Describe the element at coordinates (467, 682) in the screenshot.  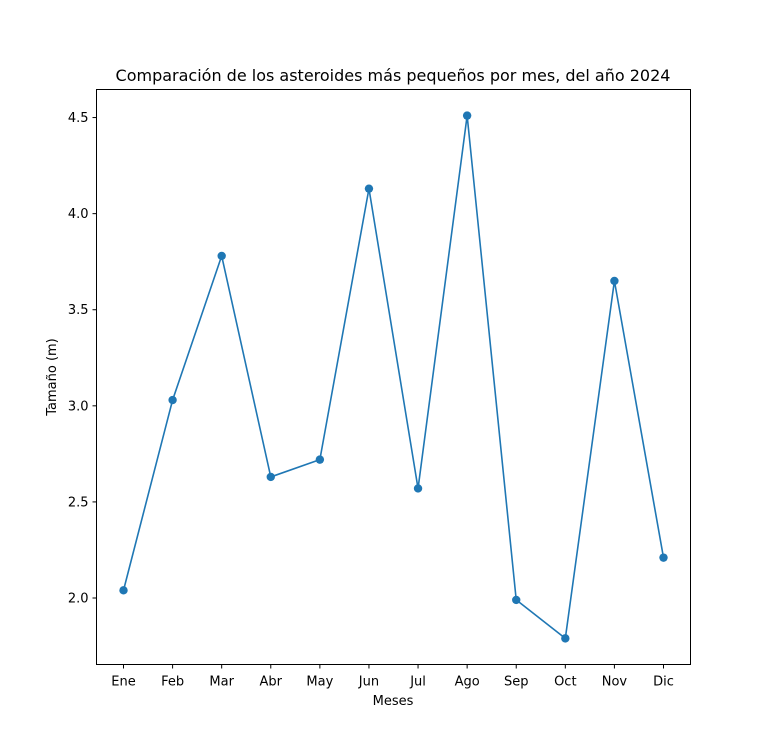
I see `x-tick-label: Ago` at that location.